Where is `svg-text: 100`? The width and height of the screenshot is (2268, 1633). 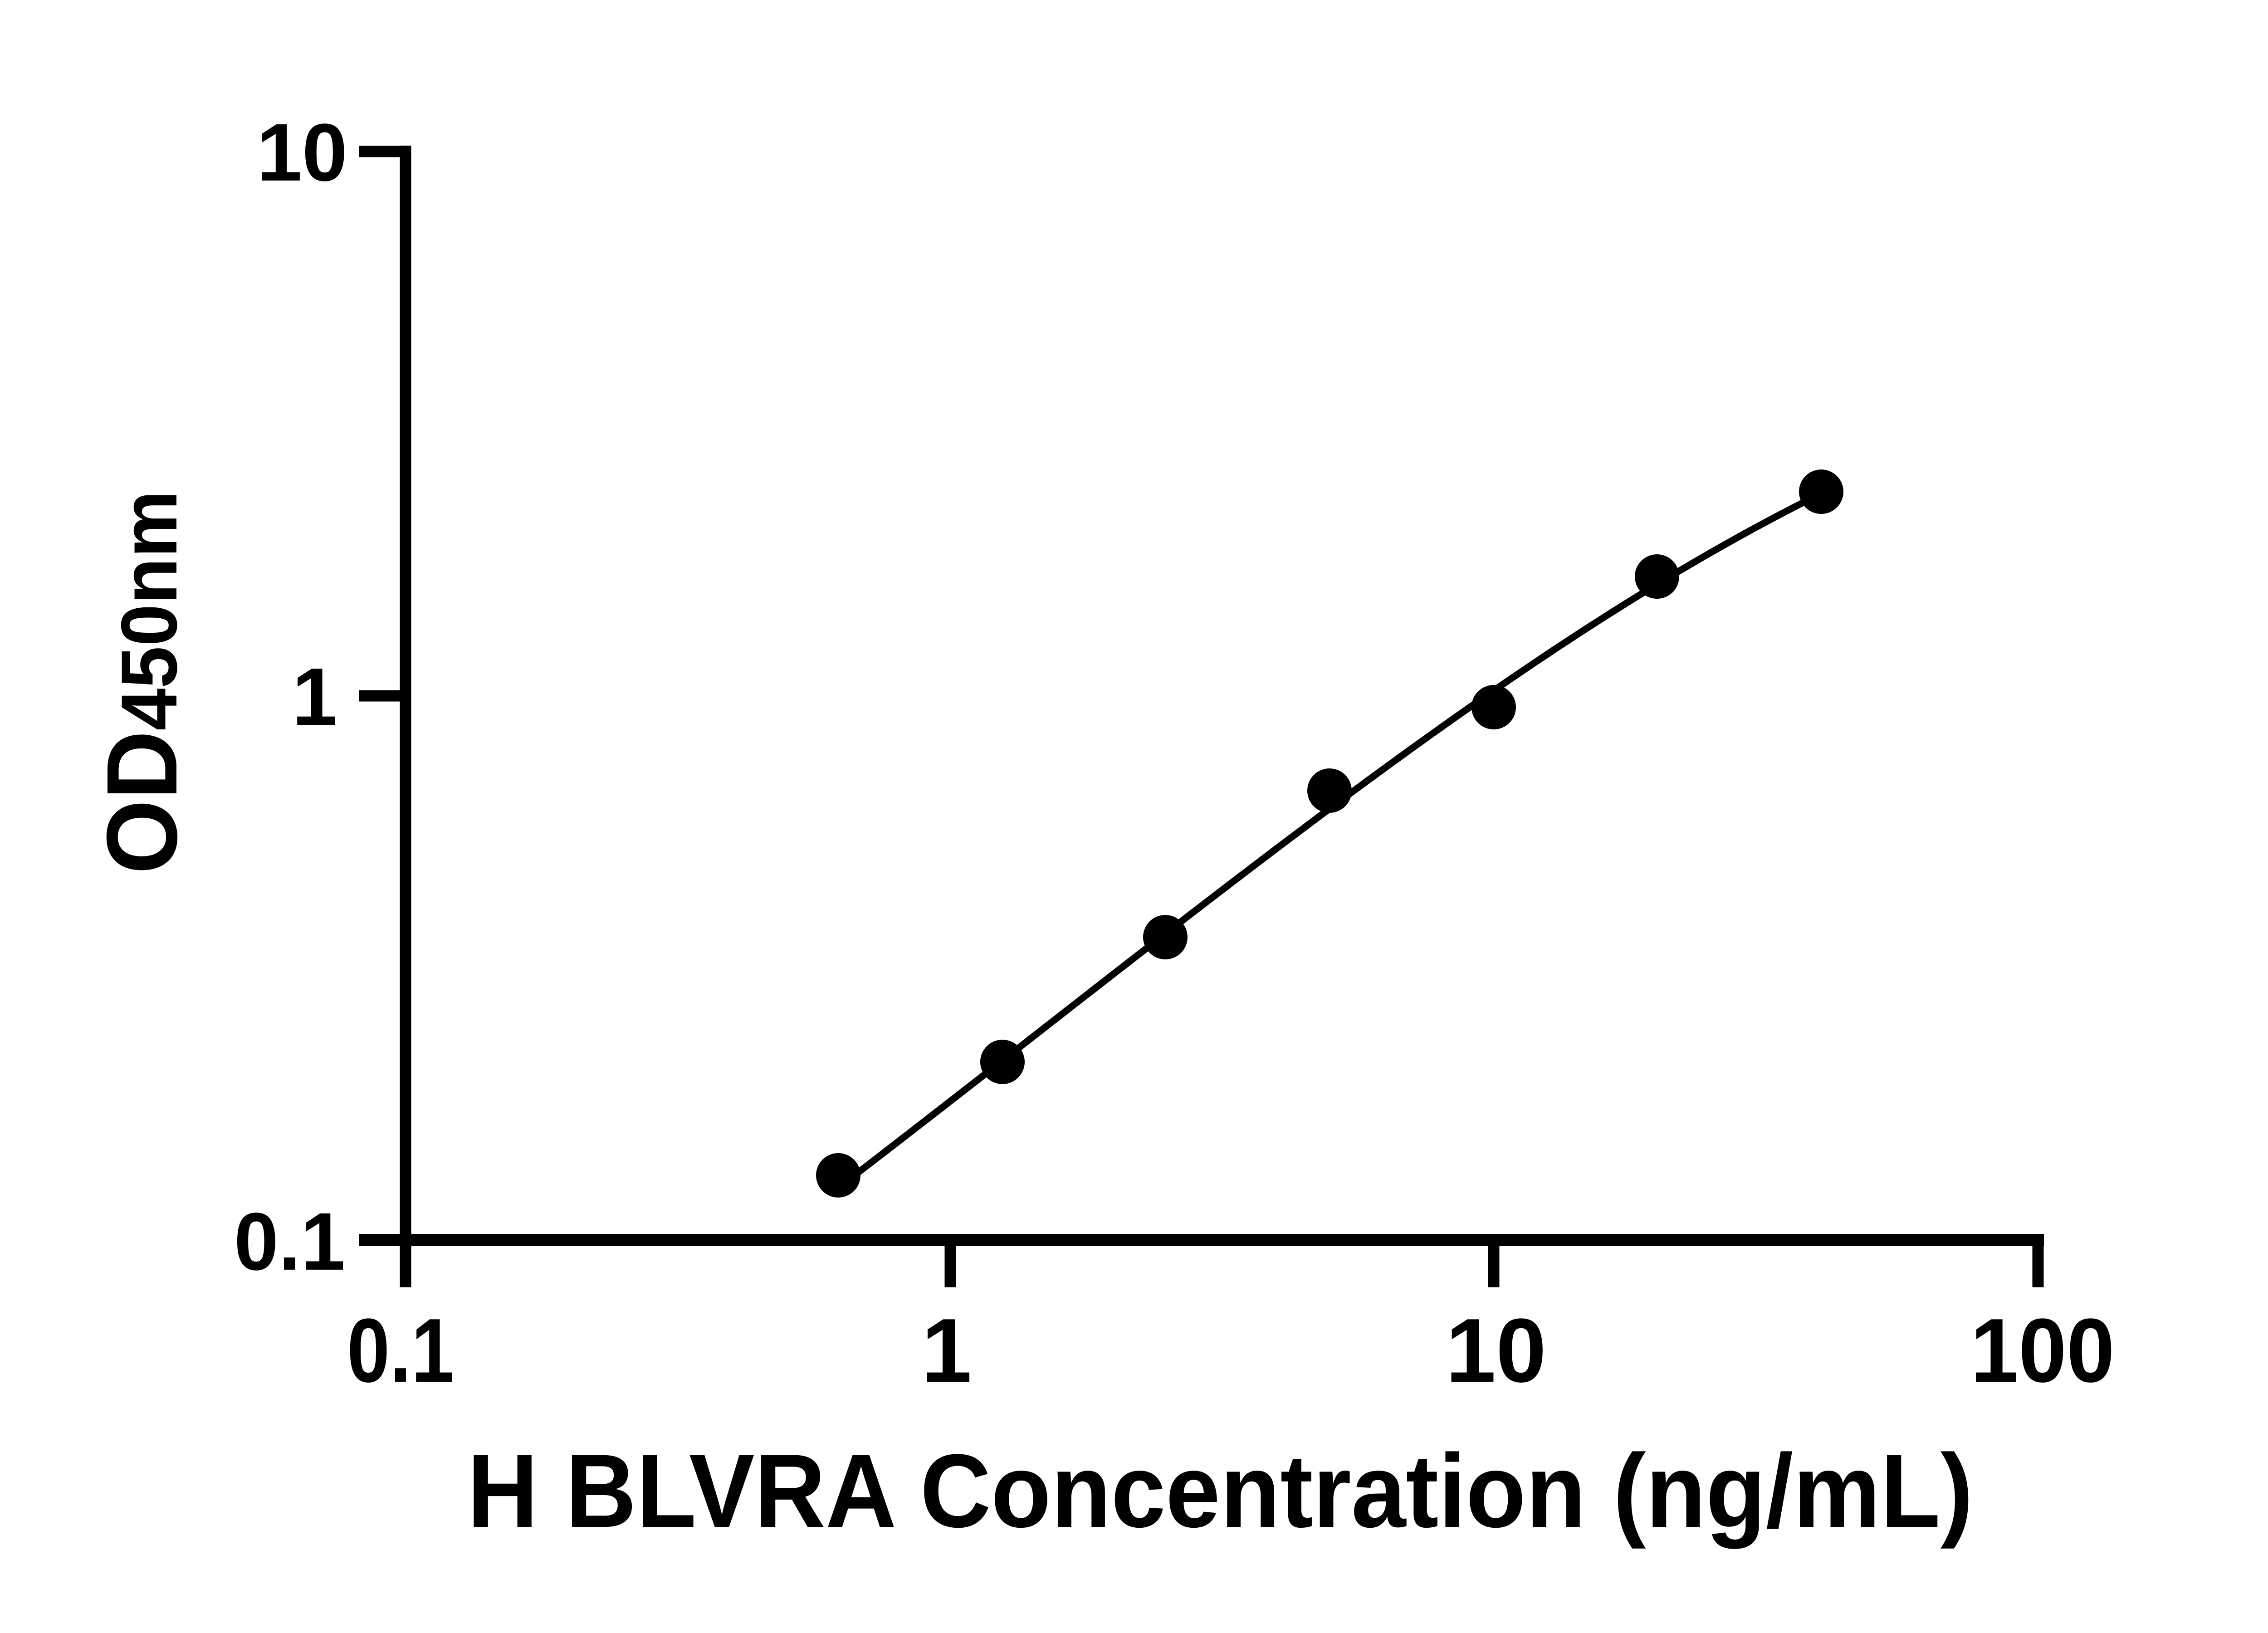
svg-text: 100 is located at coordinates (2043, 1350).